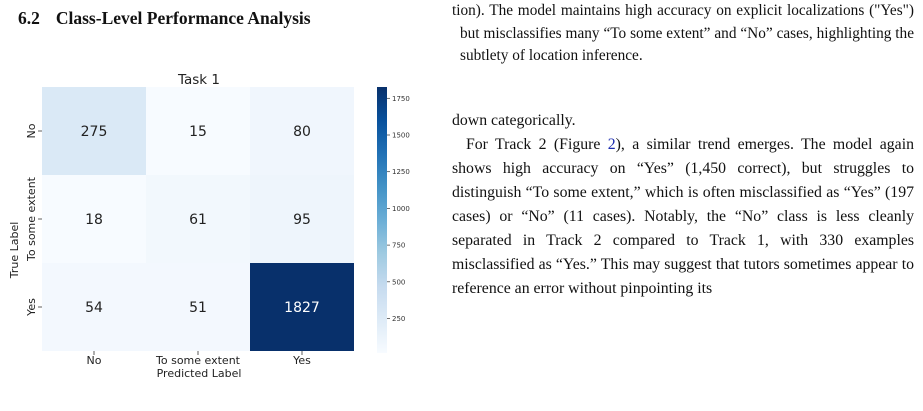 Image resolution: width=923 pixels, height=411 pixels. Describe the element at coordinates (382, 220) in the screenshot. I see `colorbar` at that location.